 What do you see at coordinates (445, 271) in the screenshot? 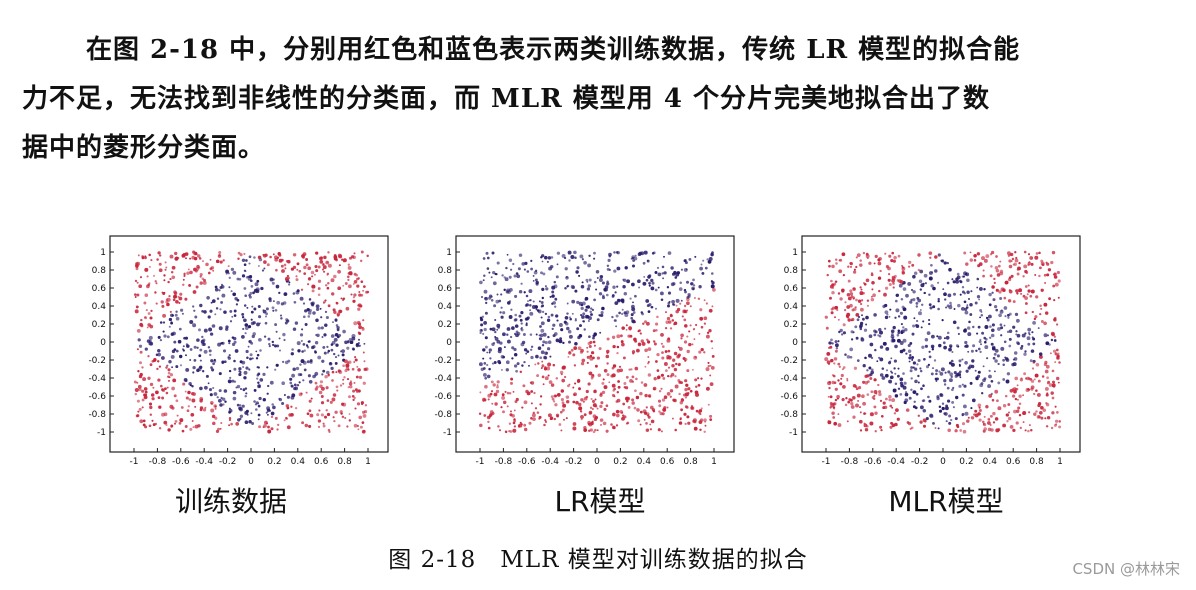
I see `y-tick-label: 0.8` at bounding box center [445, 271].